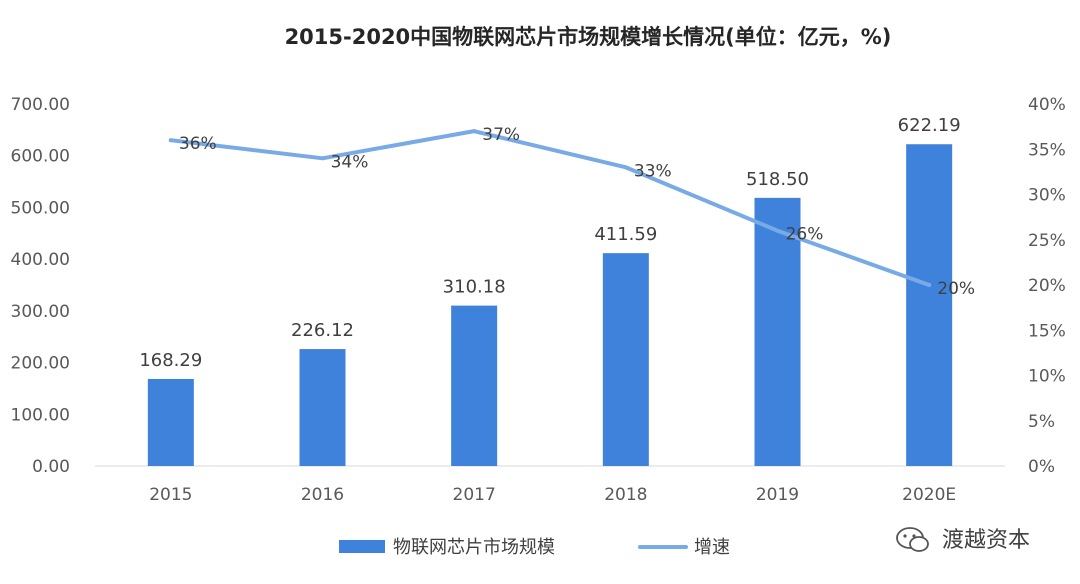 The width and height of the screenshot is (1080, 584). Describe the element at coordinates (322, 330) in the screenshot. I see `bar-value-label: 226.12` at that location.